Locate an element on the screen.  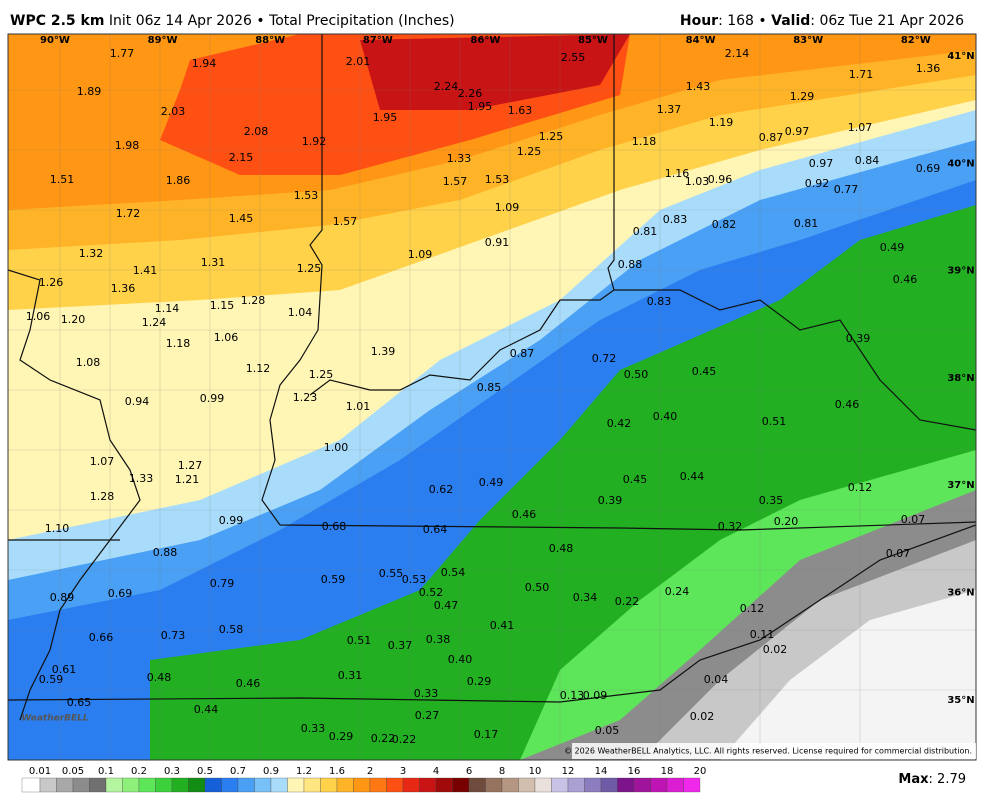
colorbar-label: 12 is located at coordinates (568, 771).